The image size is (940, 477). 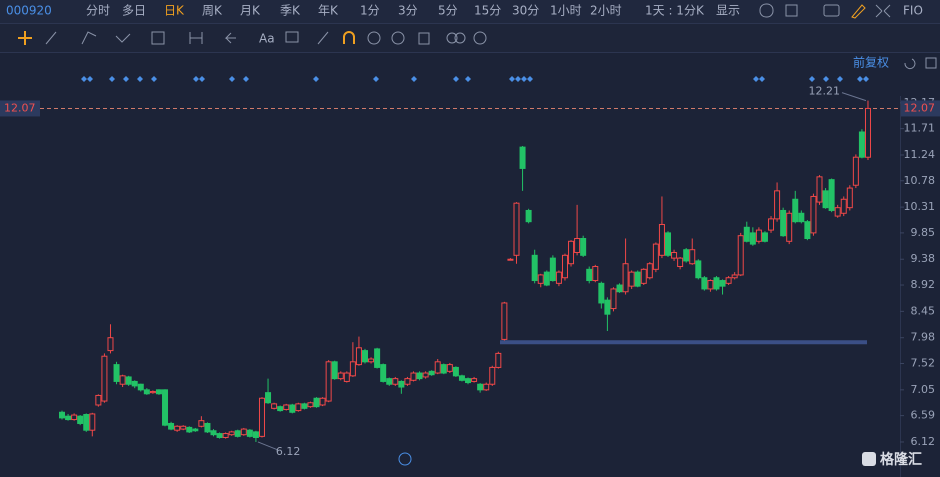 I want to click on period-tab: 年K, so click(x=328, y=11).